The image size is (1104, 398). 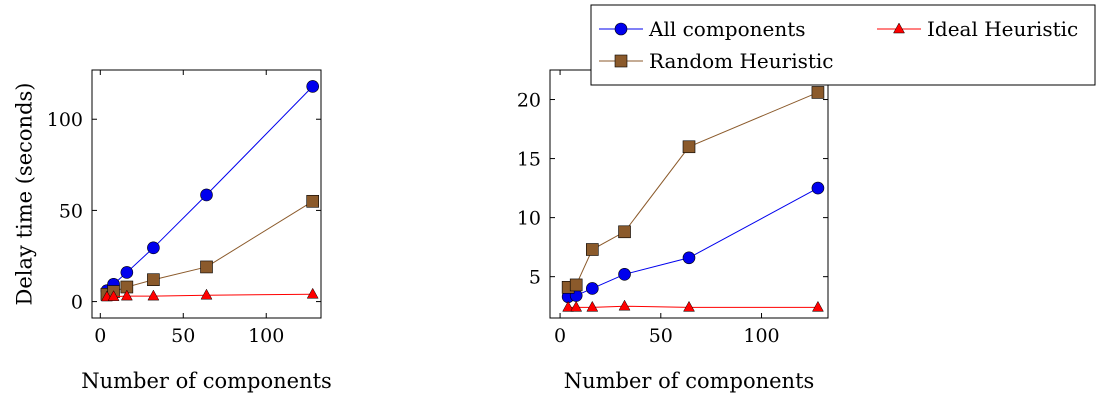 I want to click on y-tick-label: 50, so click(x=71, y=211).